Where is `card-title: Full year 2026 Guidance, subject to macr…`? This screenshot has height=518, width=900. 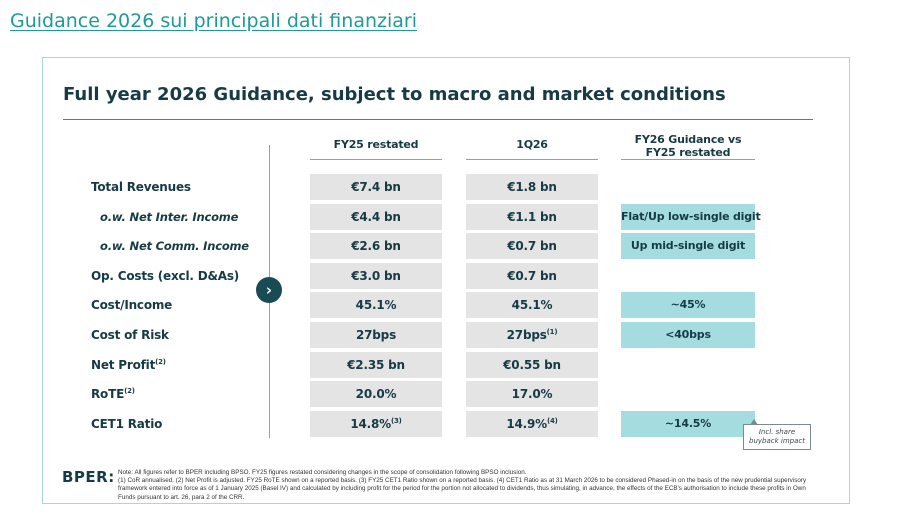 card-title: Full year 2026 Guidance, subject to macr… is located at coordinates (394, 94).